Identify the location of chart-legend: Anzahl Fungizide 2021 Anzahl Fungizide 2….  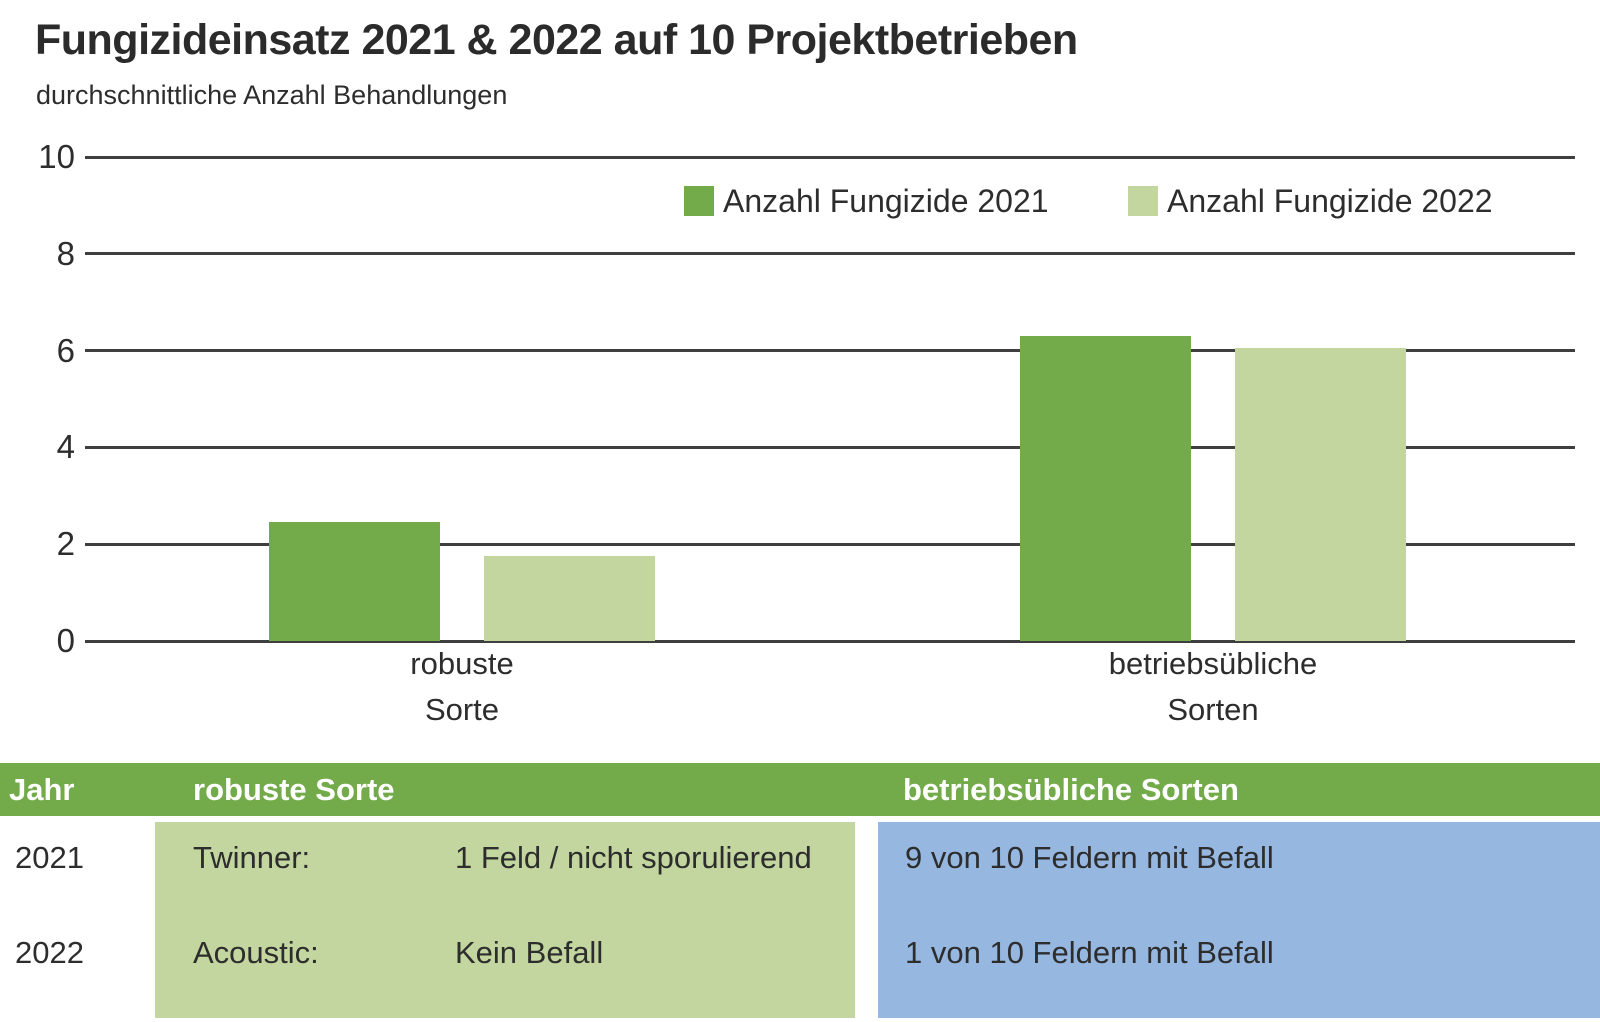
(800, 201).